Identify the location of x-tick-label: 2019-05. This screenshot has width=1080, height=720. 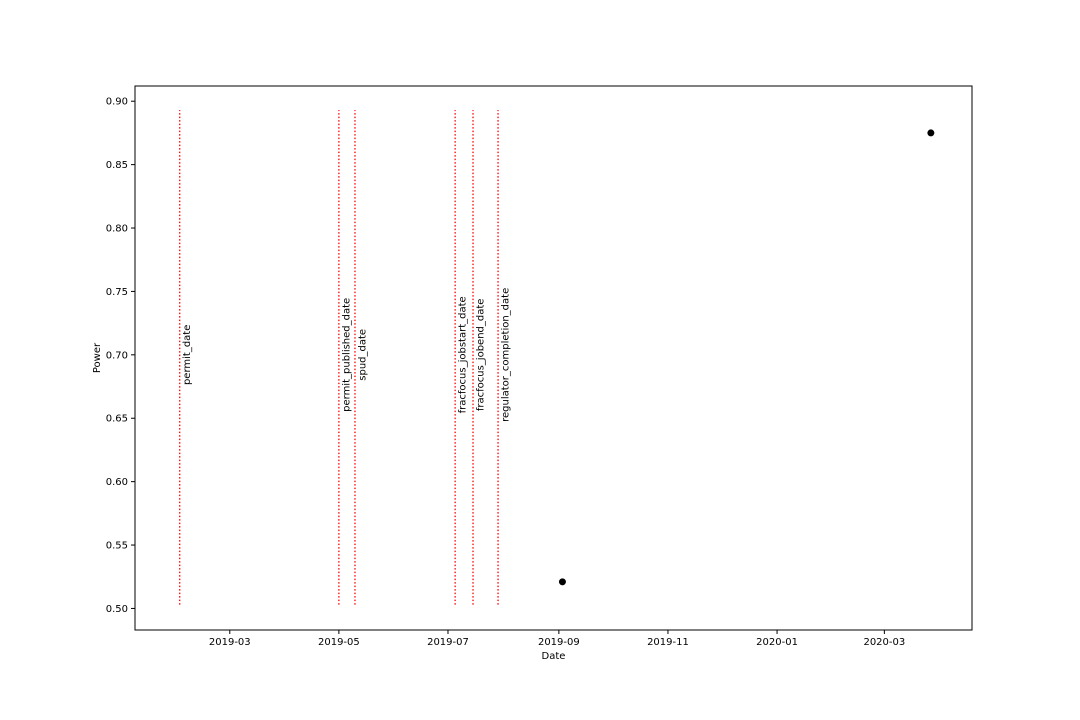
(339, 642).